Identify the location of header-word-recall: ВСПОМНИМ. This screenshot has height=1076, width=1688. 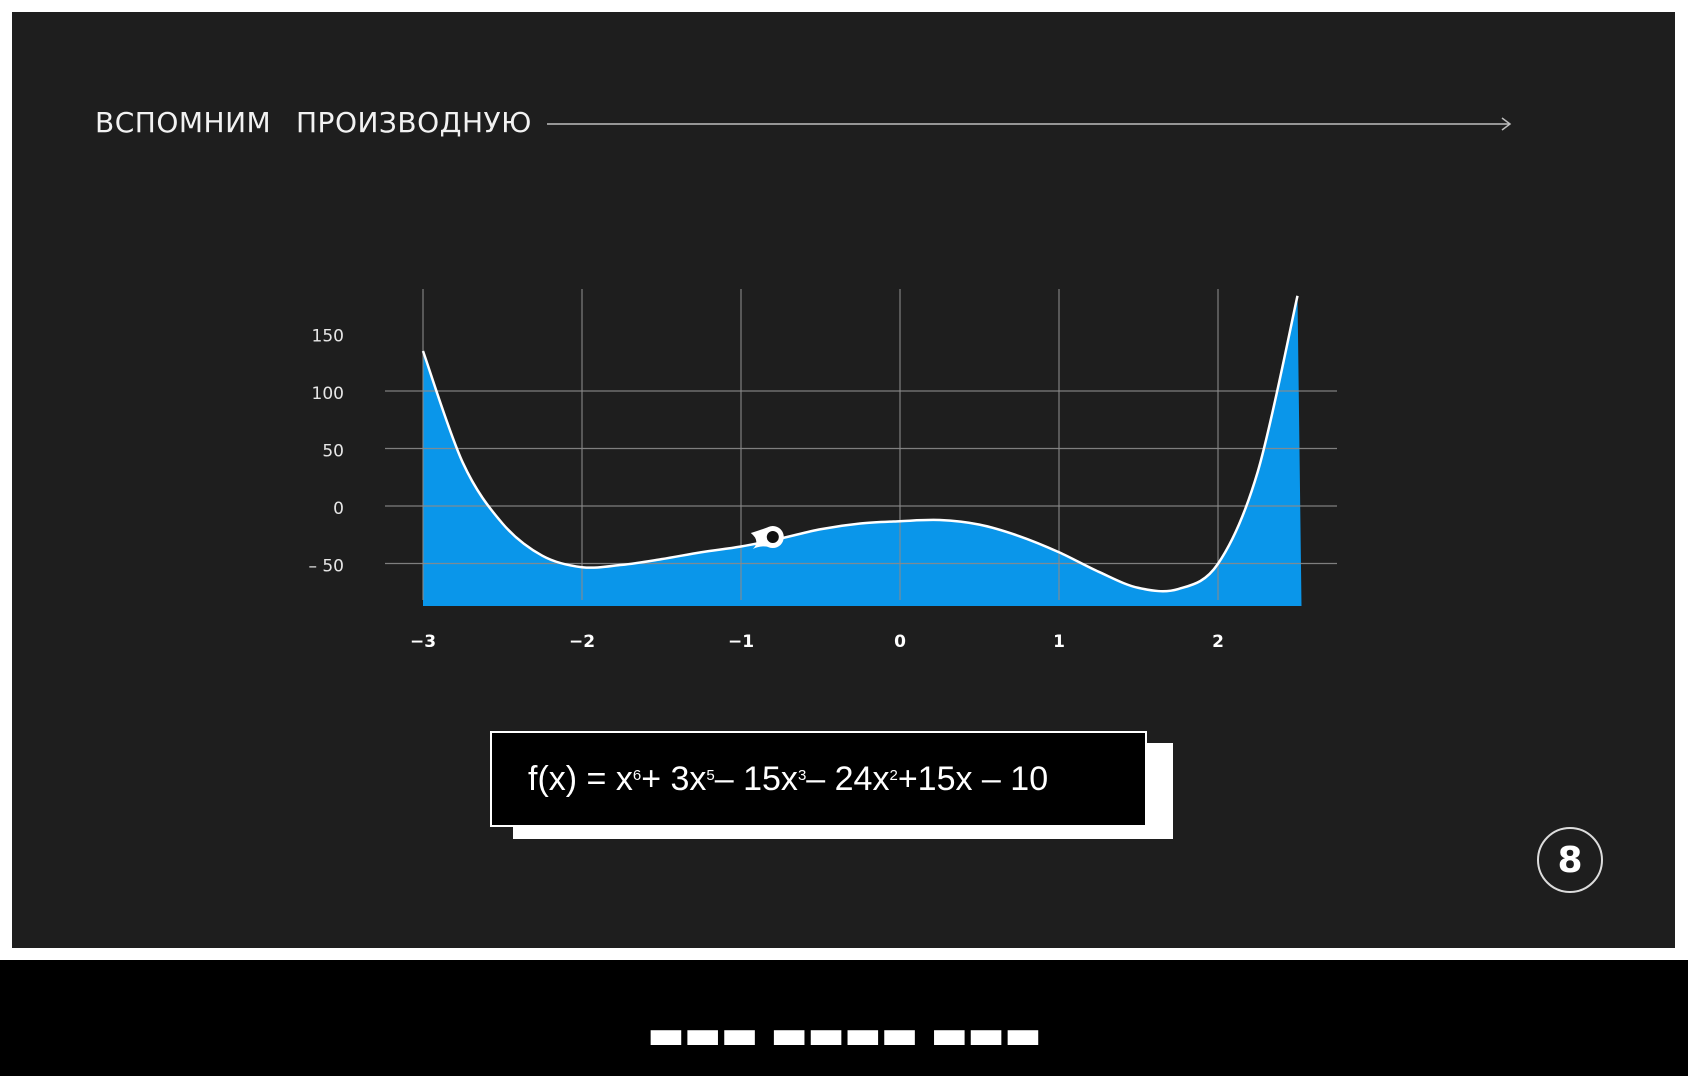
(183, 122).